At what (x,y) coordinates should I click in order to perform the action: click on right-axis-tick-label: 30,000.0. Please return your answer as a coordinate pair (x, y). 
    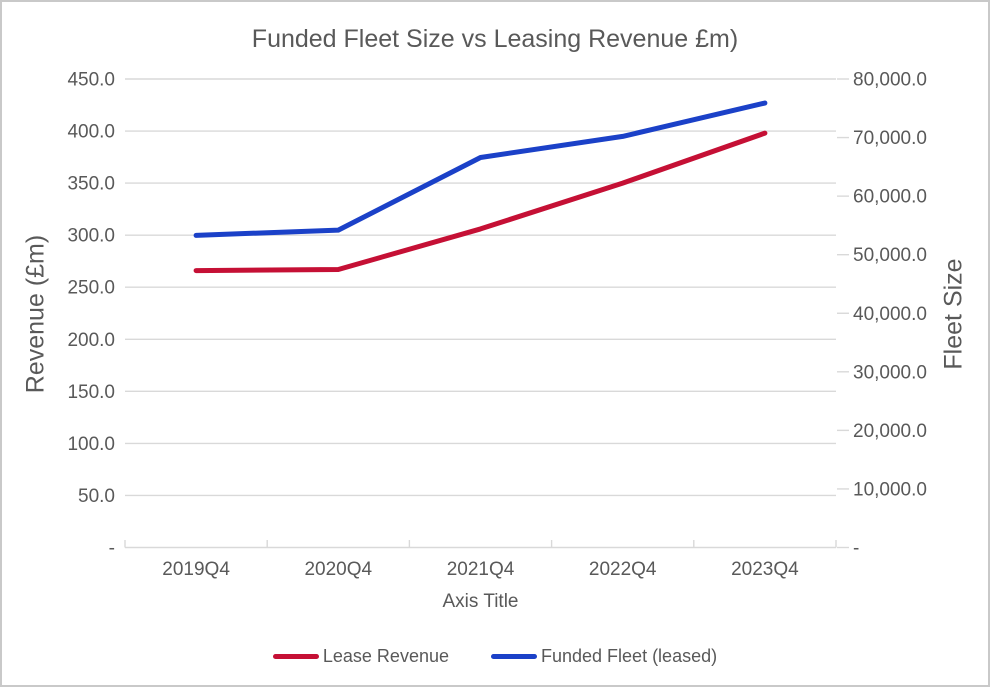
    Looking at the image, I should click on (890, 372).